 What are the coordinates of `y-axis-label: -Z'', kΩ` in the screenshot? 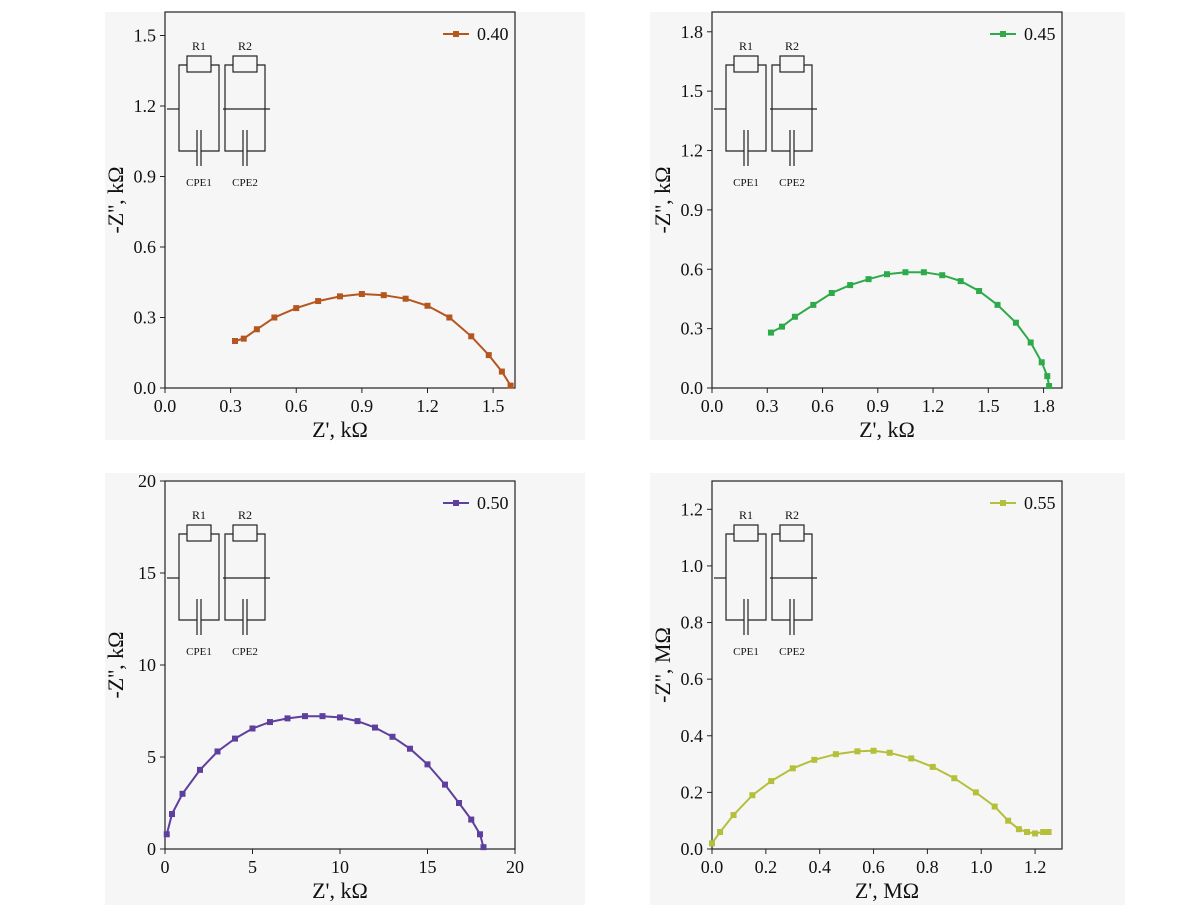 It's located at (662, 199).